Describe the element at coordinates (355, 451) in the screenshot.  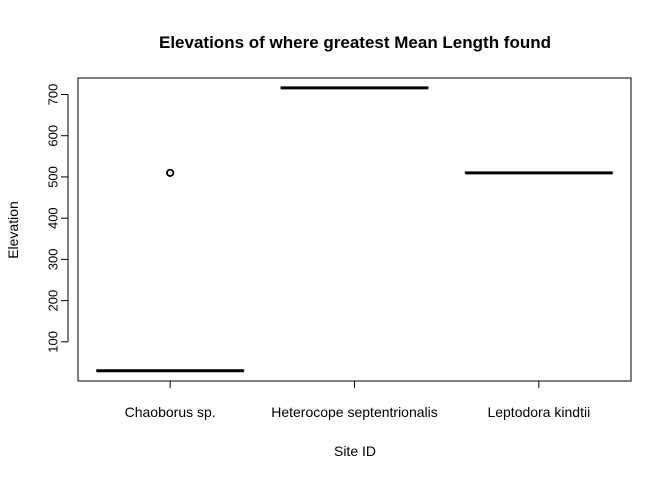
I see `x-axis-label: Site ID` at that location.